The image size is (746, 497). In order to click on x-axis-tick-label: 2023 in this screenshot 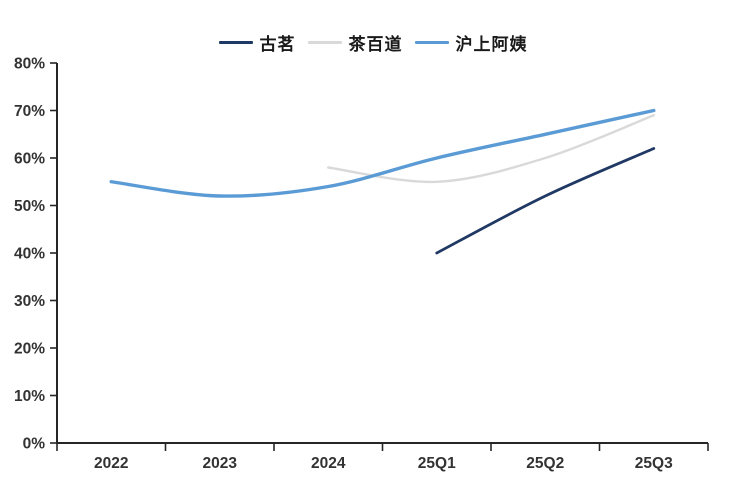, I will do `click(220, 463)`.